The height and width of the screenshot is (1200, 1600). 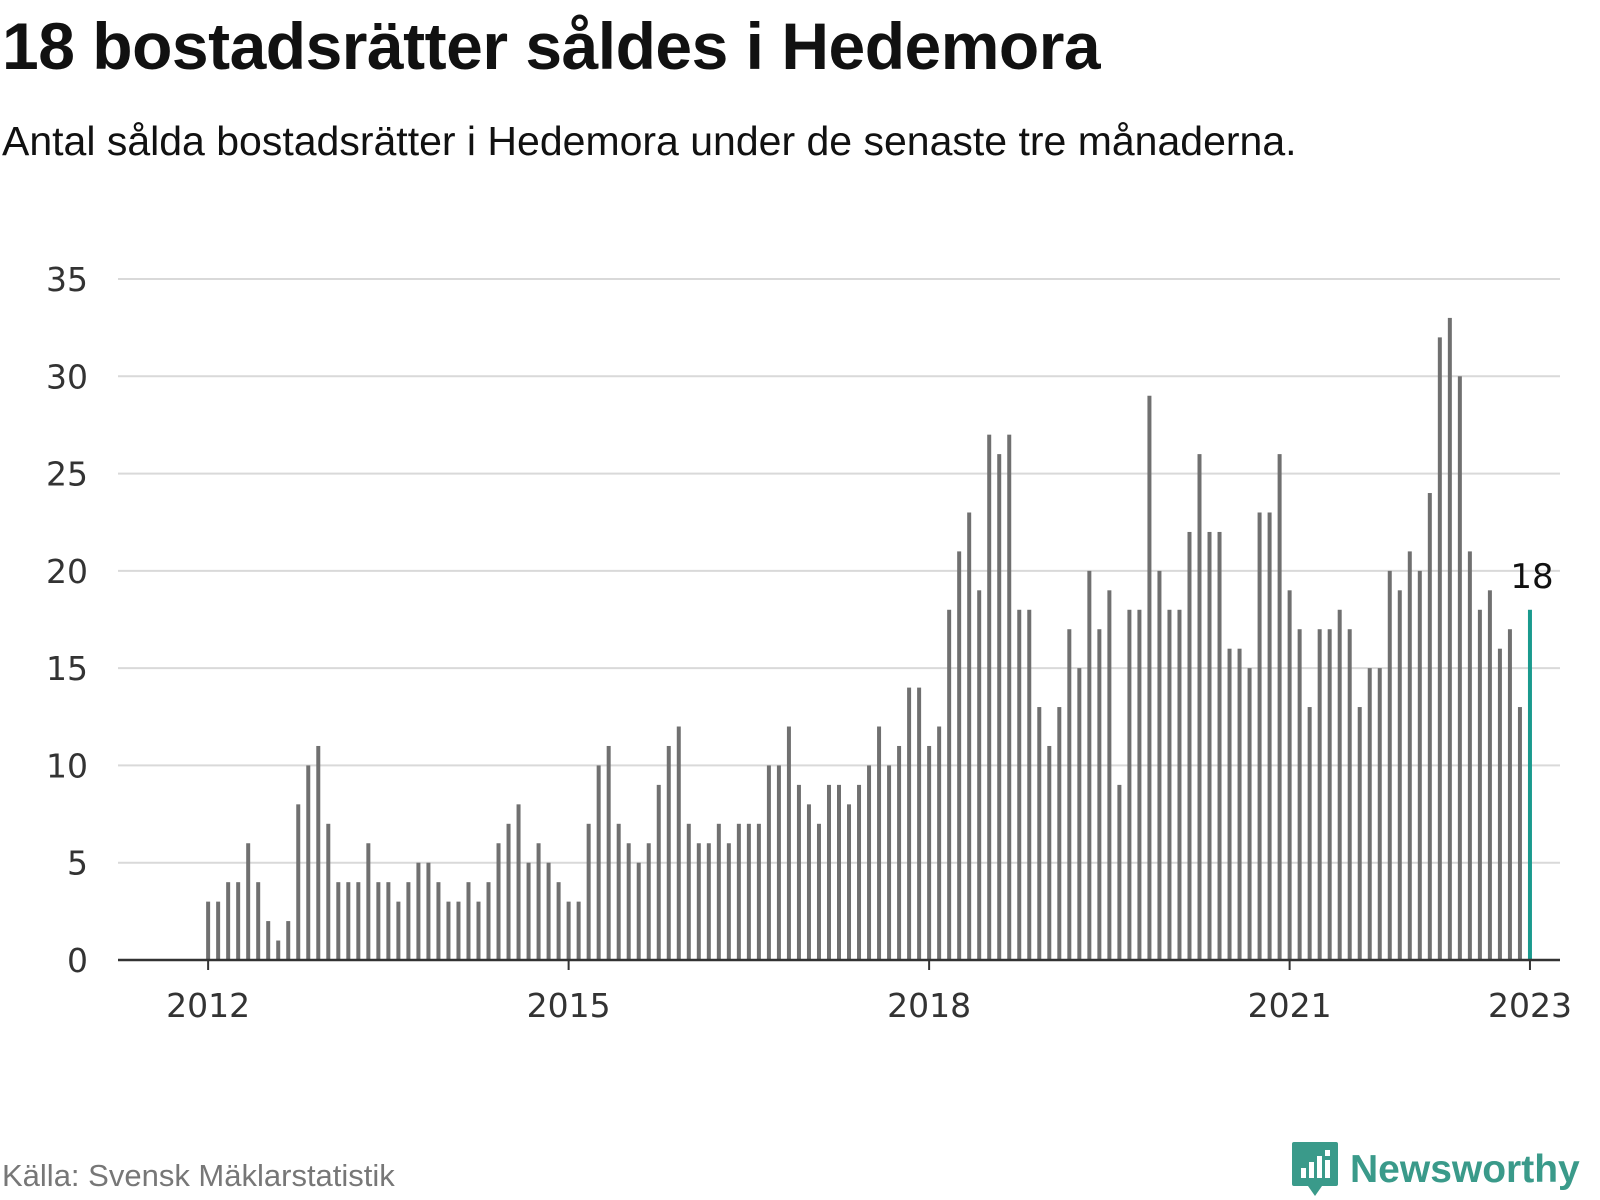 What do you see at coordinates (67, 668) in the screenshot?
I see `y-tick-label: 15` at bounding box center [67, 668].